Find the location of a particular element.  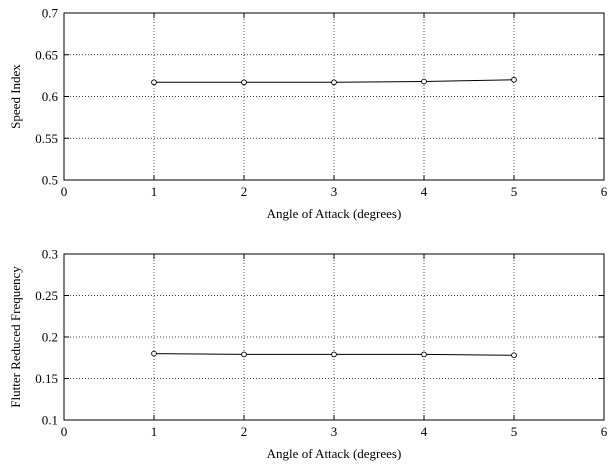

y-tick-label: 0.3 is located at coordinates (50, 254).